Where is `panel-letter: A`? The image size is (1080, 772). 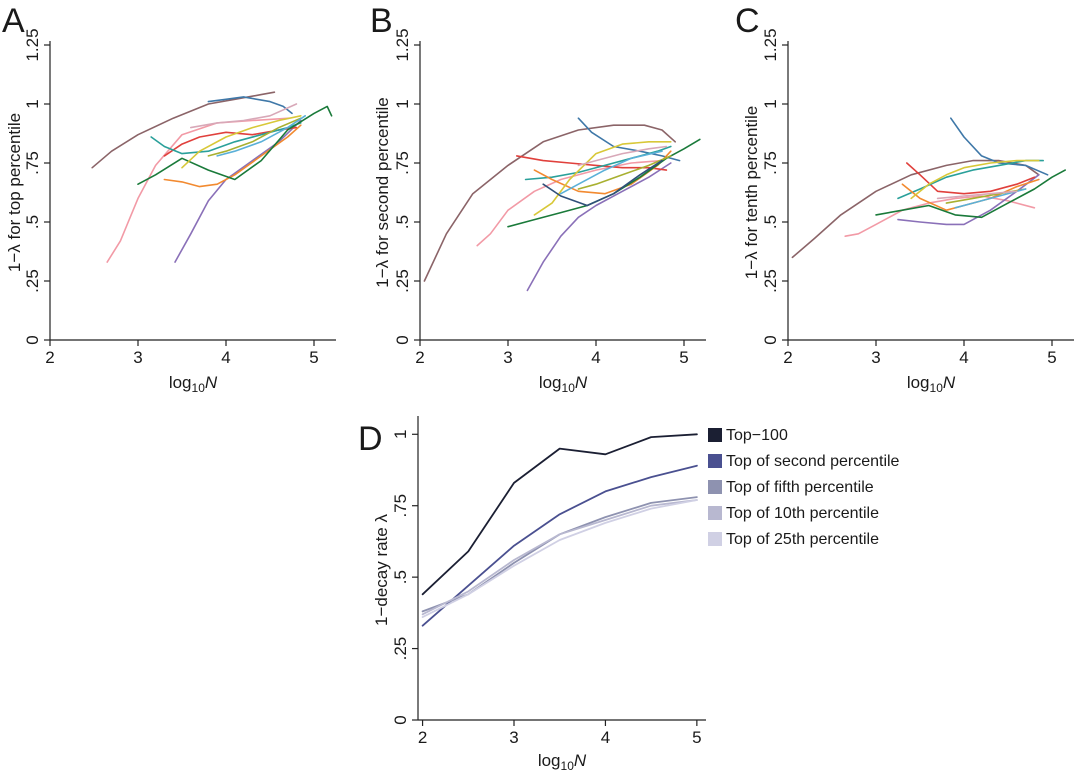 panel-letter: A is located at coordinates (13, 21).